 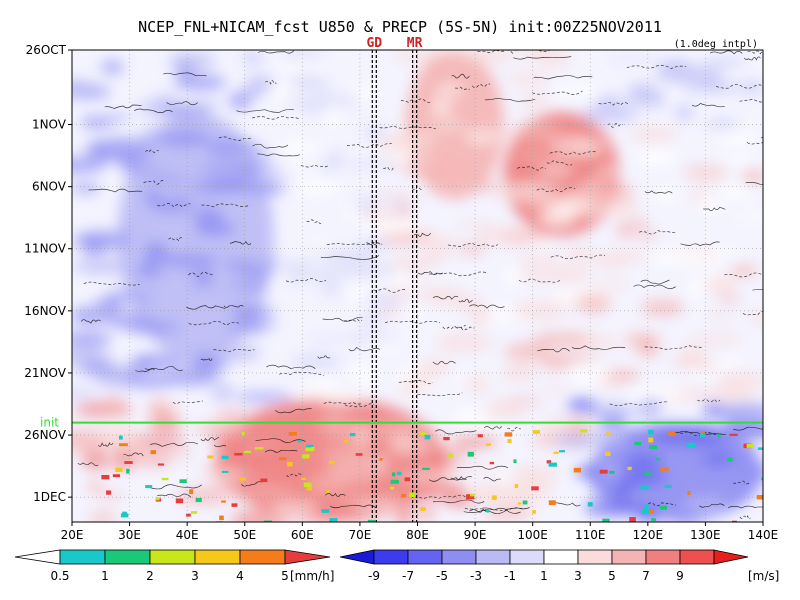 I want to click on x-tick-label: 50E, so click(x=244, y=535).